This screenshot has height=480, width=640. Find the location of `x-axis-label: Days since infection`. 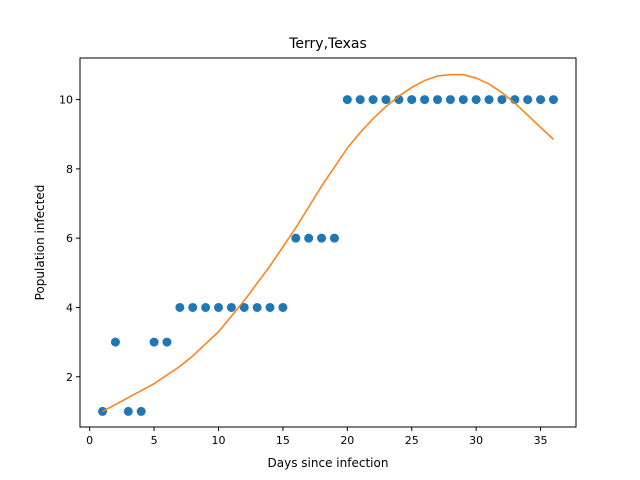

x-axis-label: Days since infection is located at coordinates (328, 463).